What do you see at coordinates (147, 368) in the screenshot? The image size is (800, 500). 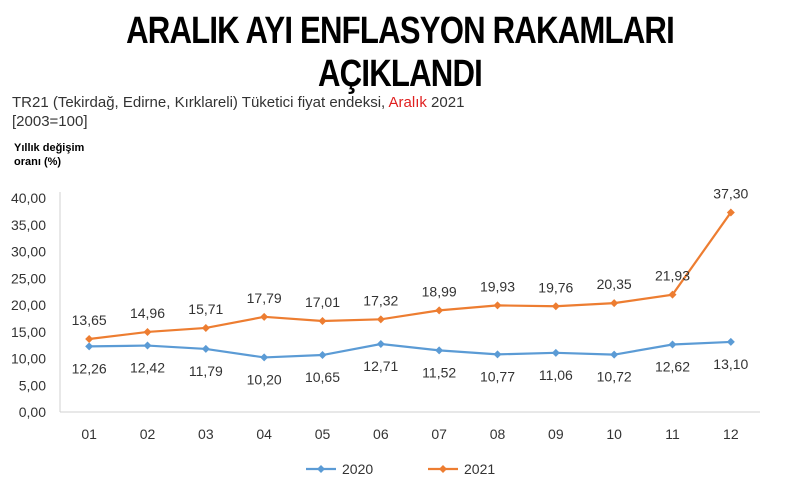 I see `data-label-2020: 12,42` at bounding box center [147, 368].